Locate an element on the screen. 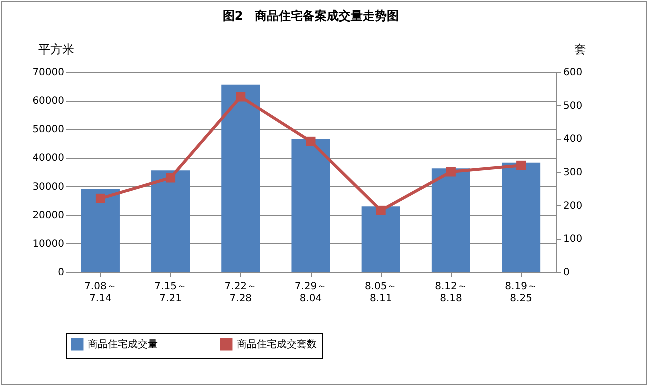  chart-title: 图2 商品住宅备案成交量走势图 is located at coordinates (311, 16).